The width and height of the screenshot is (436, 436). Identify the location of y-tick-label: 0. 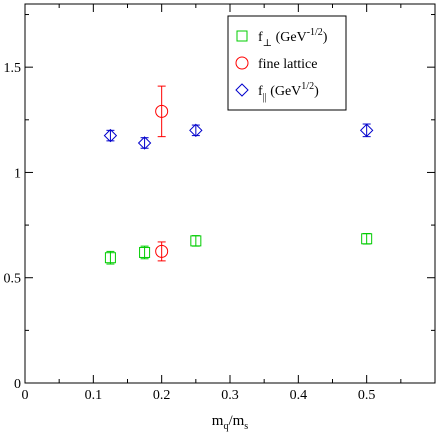
(17, 384).